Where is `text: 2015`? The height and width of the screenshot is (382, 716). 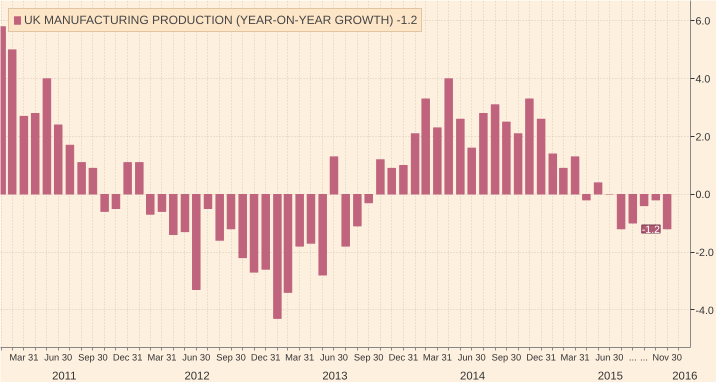
text: 2015 is located at coordinates (610, 376).